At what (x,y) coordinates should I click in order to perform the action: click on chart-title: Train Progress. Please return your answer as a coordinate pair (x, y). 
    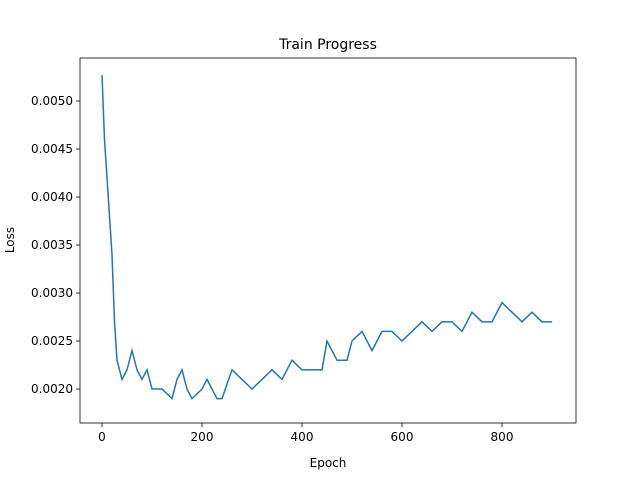
    Looking at the image, I should click on (327, 45).